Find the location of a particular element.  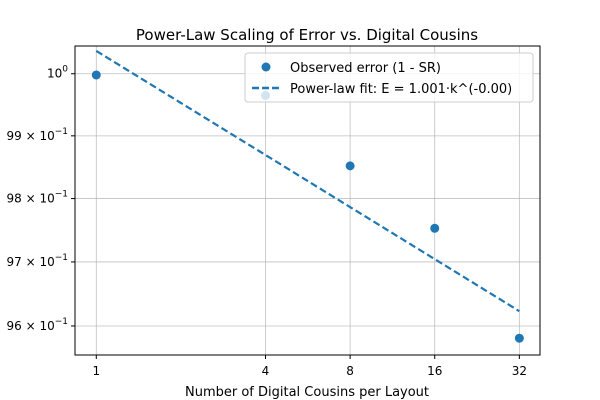

legend-label-observed: Observed error (1 - SR) is located at coordinates (365, 68).